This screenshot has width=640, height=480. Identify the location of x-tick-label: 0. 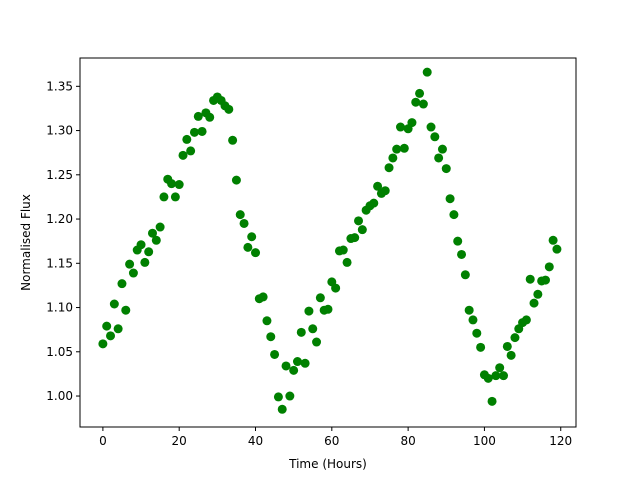
(103, 441).